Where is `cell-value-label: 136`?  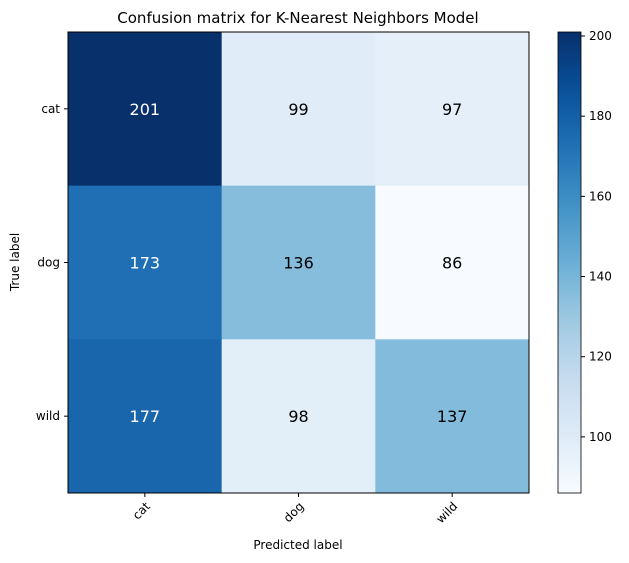 cell-value-label: 136 is located at coordinates (298, 263).